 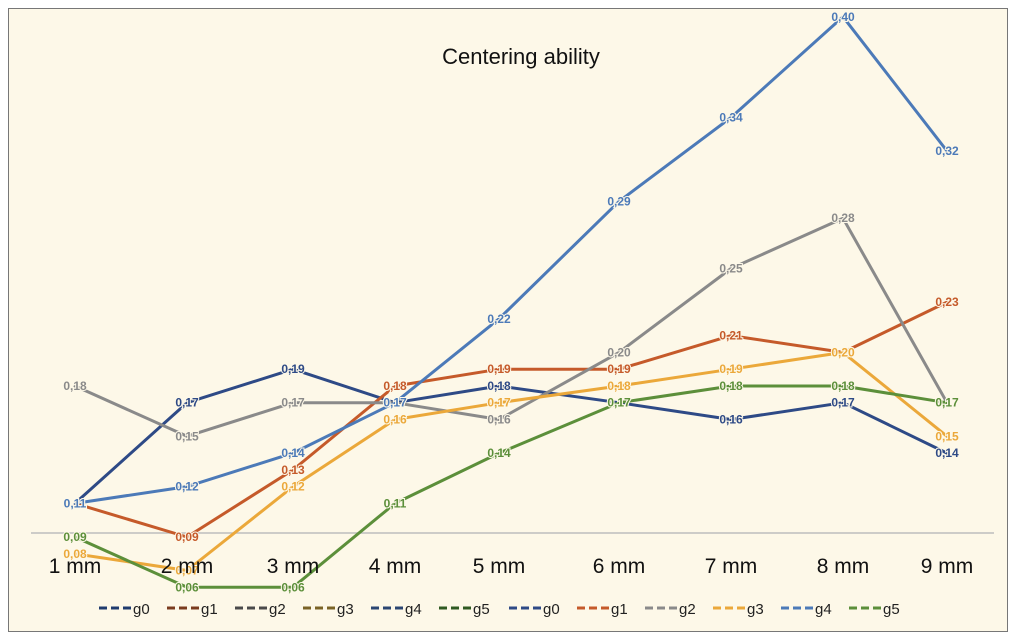 What do you see at coordinates (947, 566) in the screenshot?
I see `x-tick-label: 9 mm` at bounding box center [947, 566].